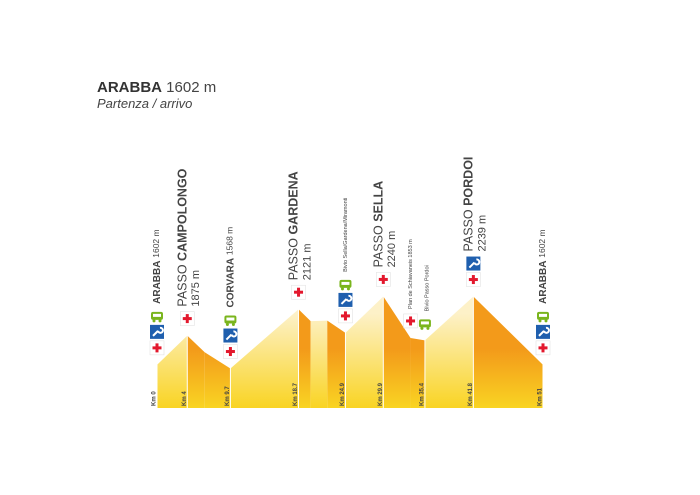 This screenshot has width=700, height=495. Describe the element at coordinates (296, 394) in the screenshot. I see `km-label: Km 18.7` at that location.